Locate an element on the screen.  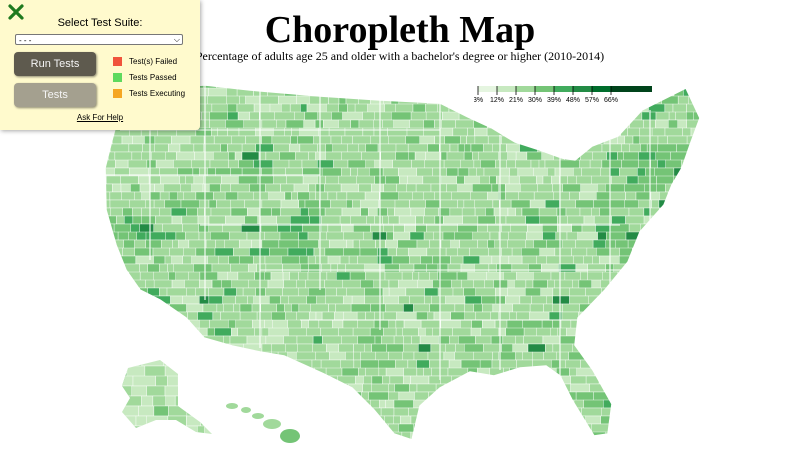
test-suite-select: - - - ⌵ is located at coordinates (99, 39).